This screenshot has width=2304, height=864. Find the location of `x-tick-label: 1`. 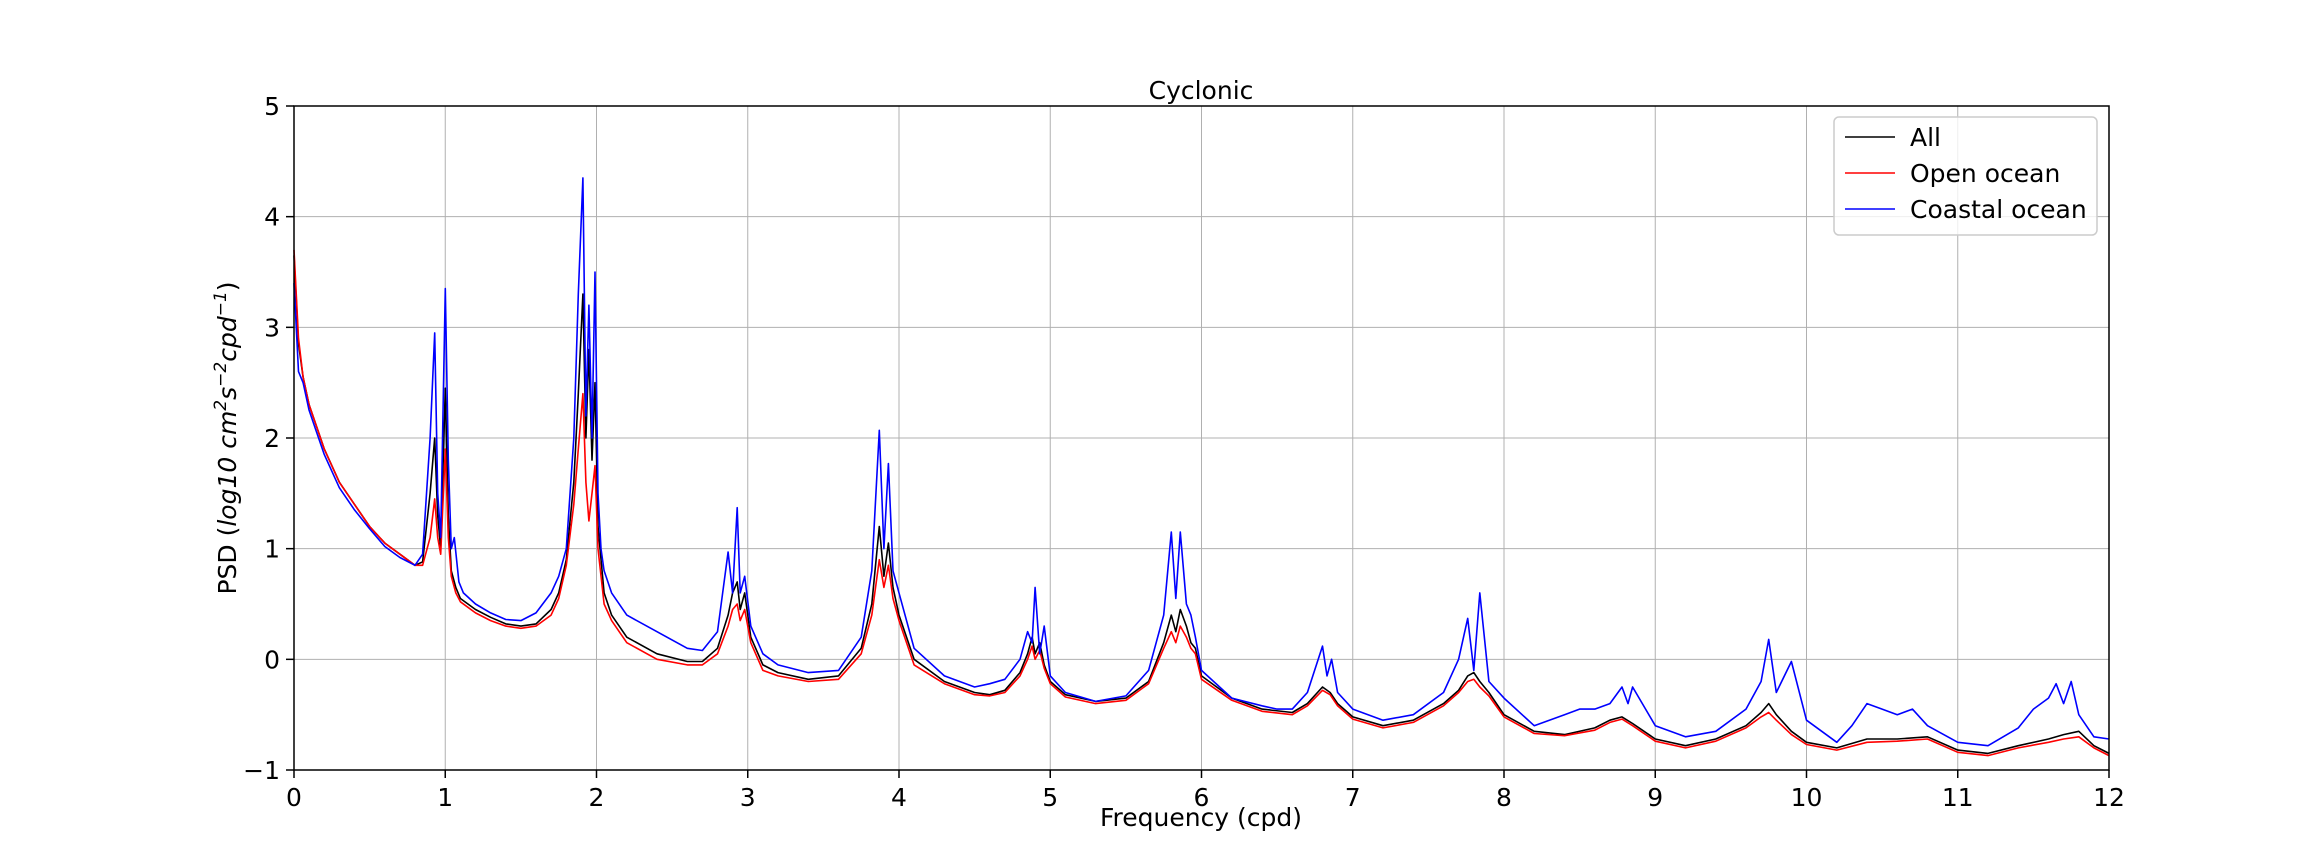

x-tick-label: 1 is located at coordinates (445, 797).